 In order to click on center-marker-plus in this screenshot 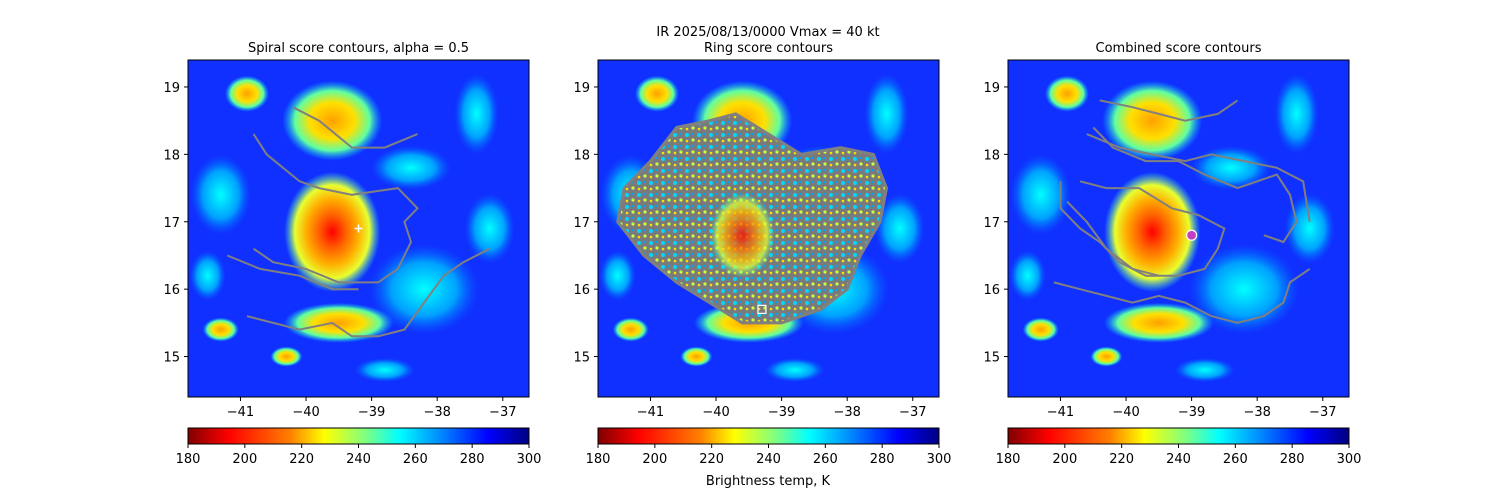, I will do `click(358, 228)`.